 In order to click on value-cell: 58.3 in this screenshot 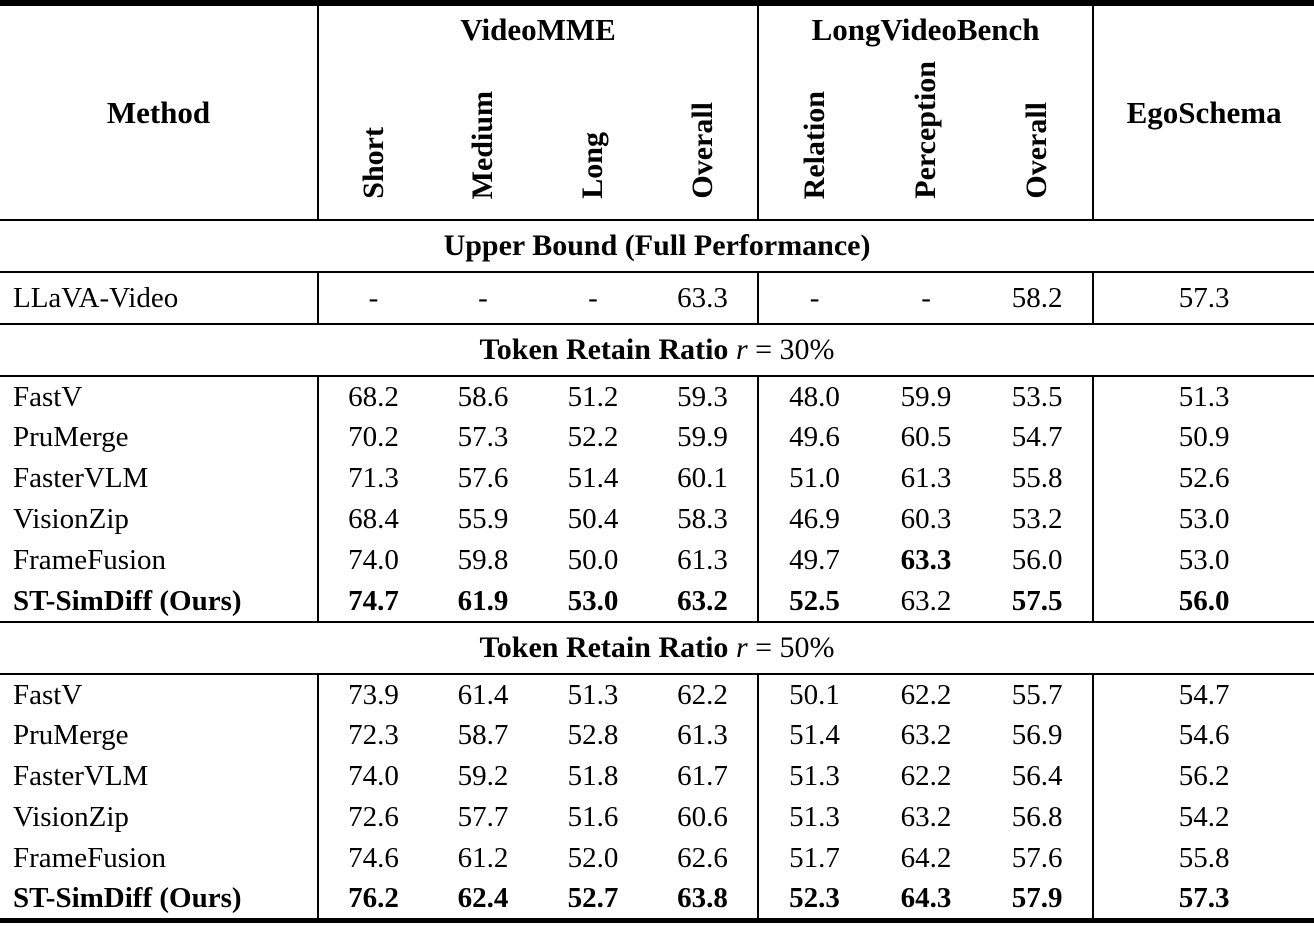, I will do `click(702, 519)`.